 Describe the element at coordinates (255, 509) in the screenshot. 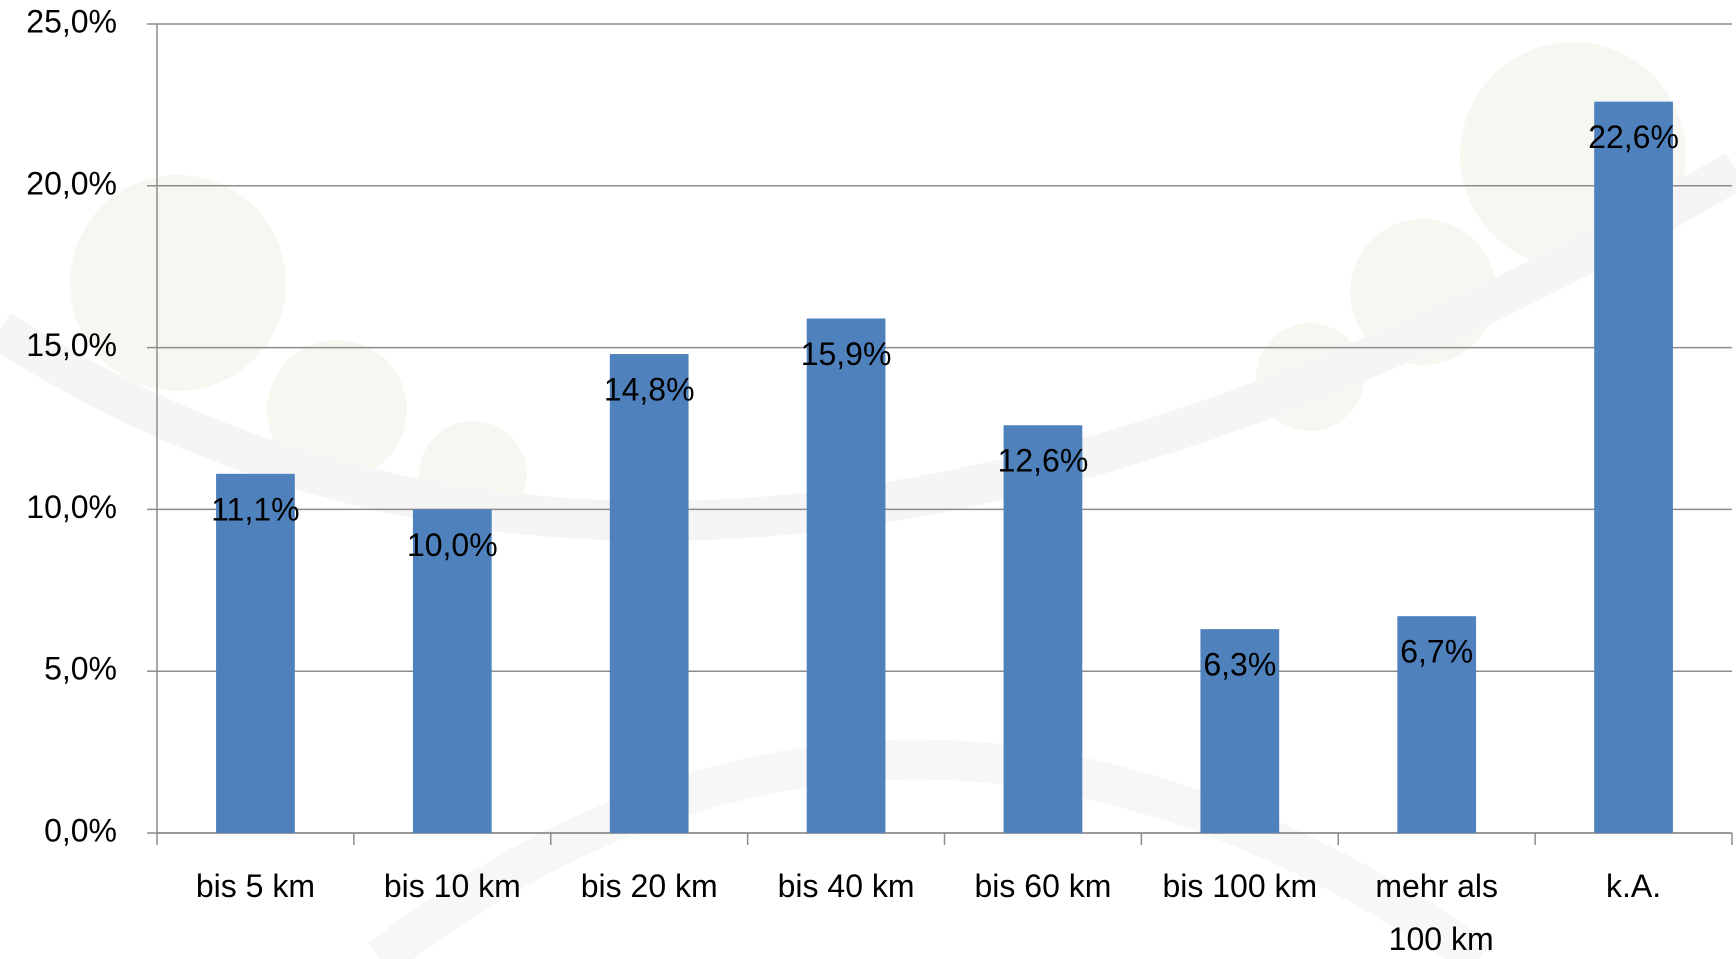

I see `value-label: 11,1%` at that location.